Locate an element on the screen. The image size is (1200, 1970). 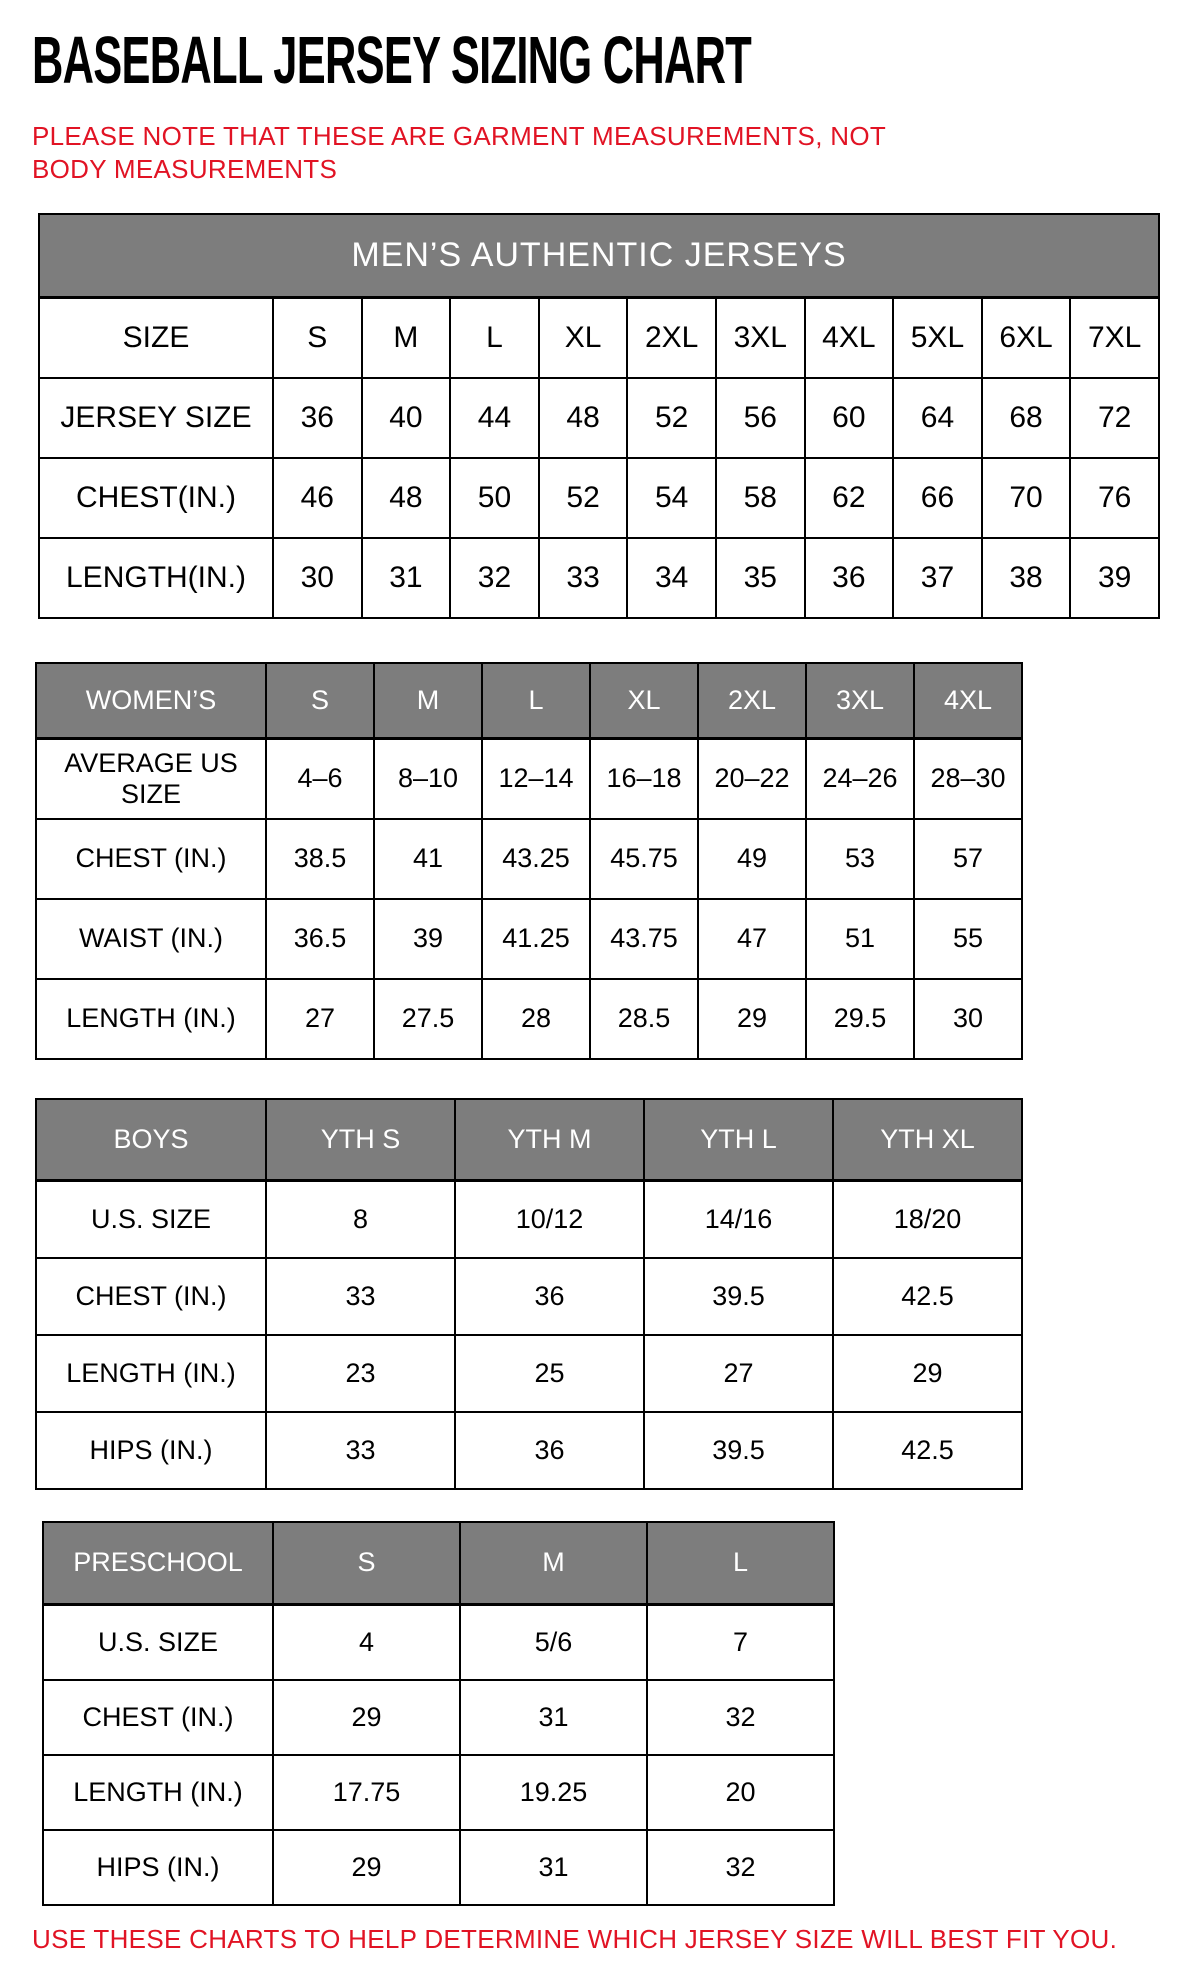
womens-value-cell: 30 is located at coordinates (968, 1018).